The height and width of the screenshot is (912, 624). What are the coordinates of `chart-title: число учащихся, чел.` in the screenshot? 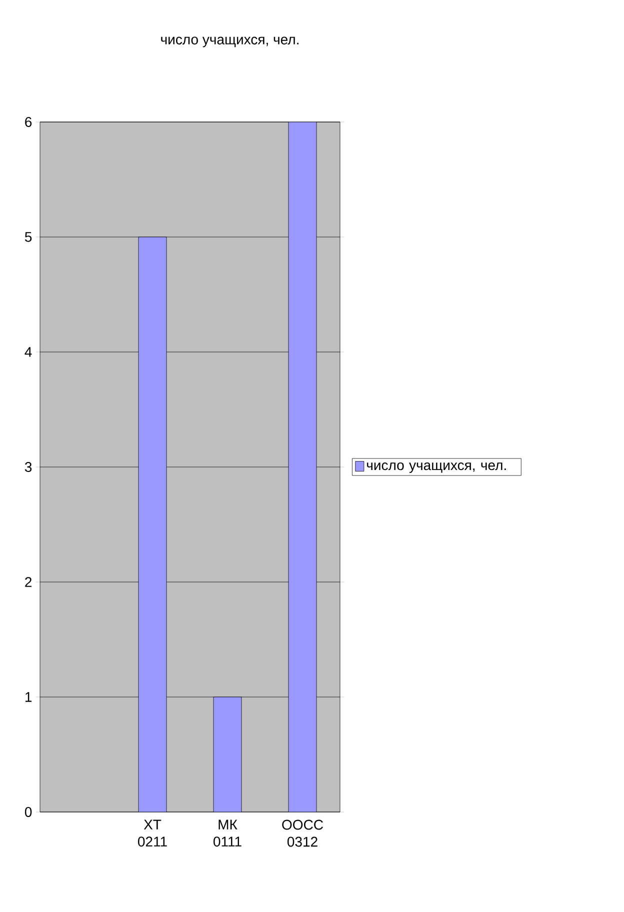 It's located at (229, 42).